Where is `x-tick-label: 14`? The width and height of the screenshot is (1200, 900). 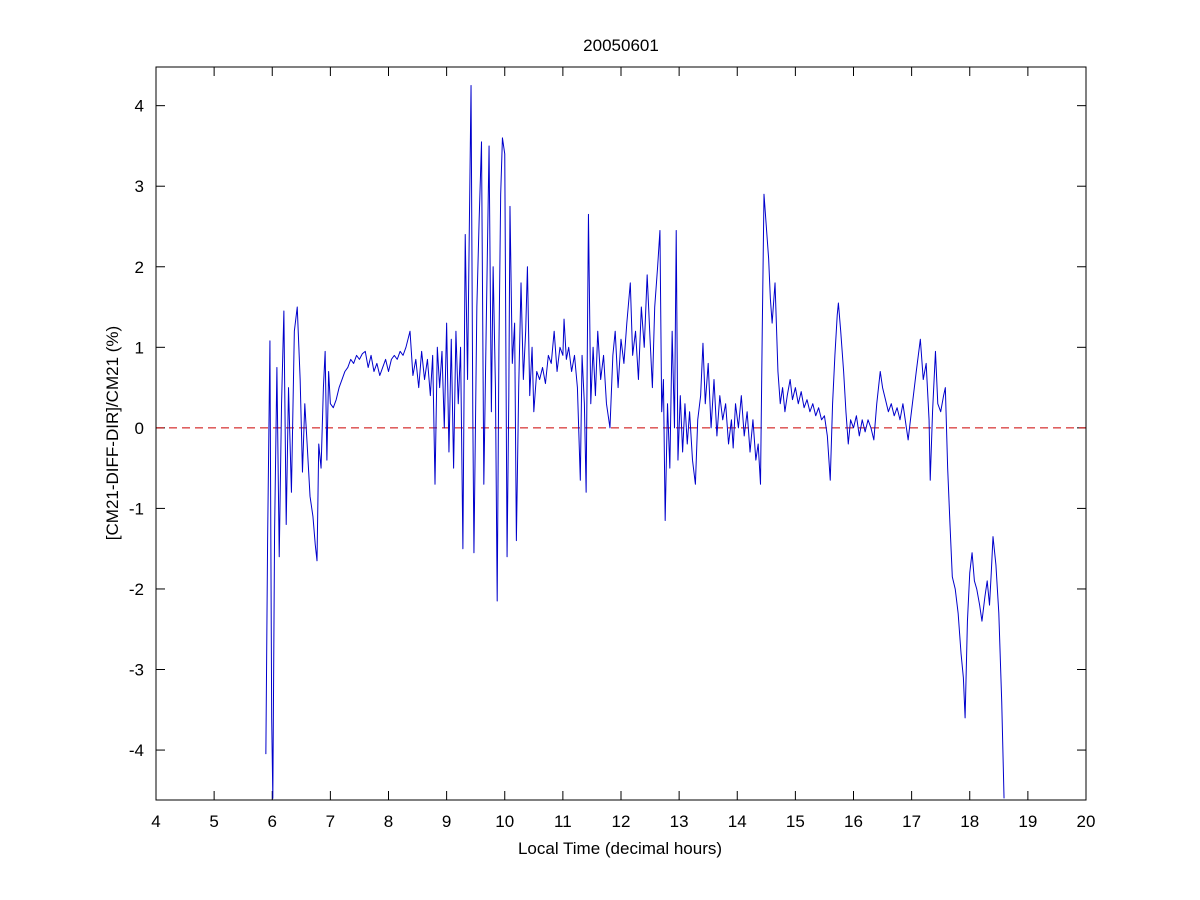
x-tick-label: 14 is located at coordinates (737, 821).